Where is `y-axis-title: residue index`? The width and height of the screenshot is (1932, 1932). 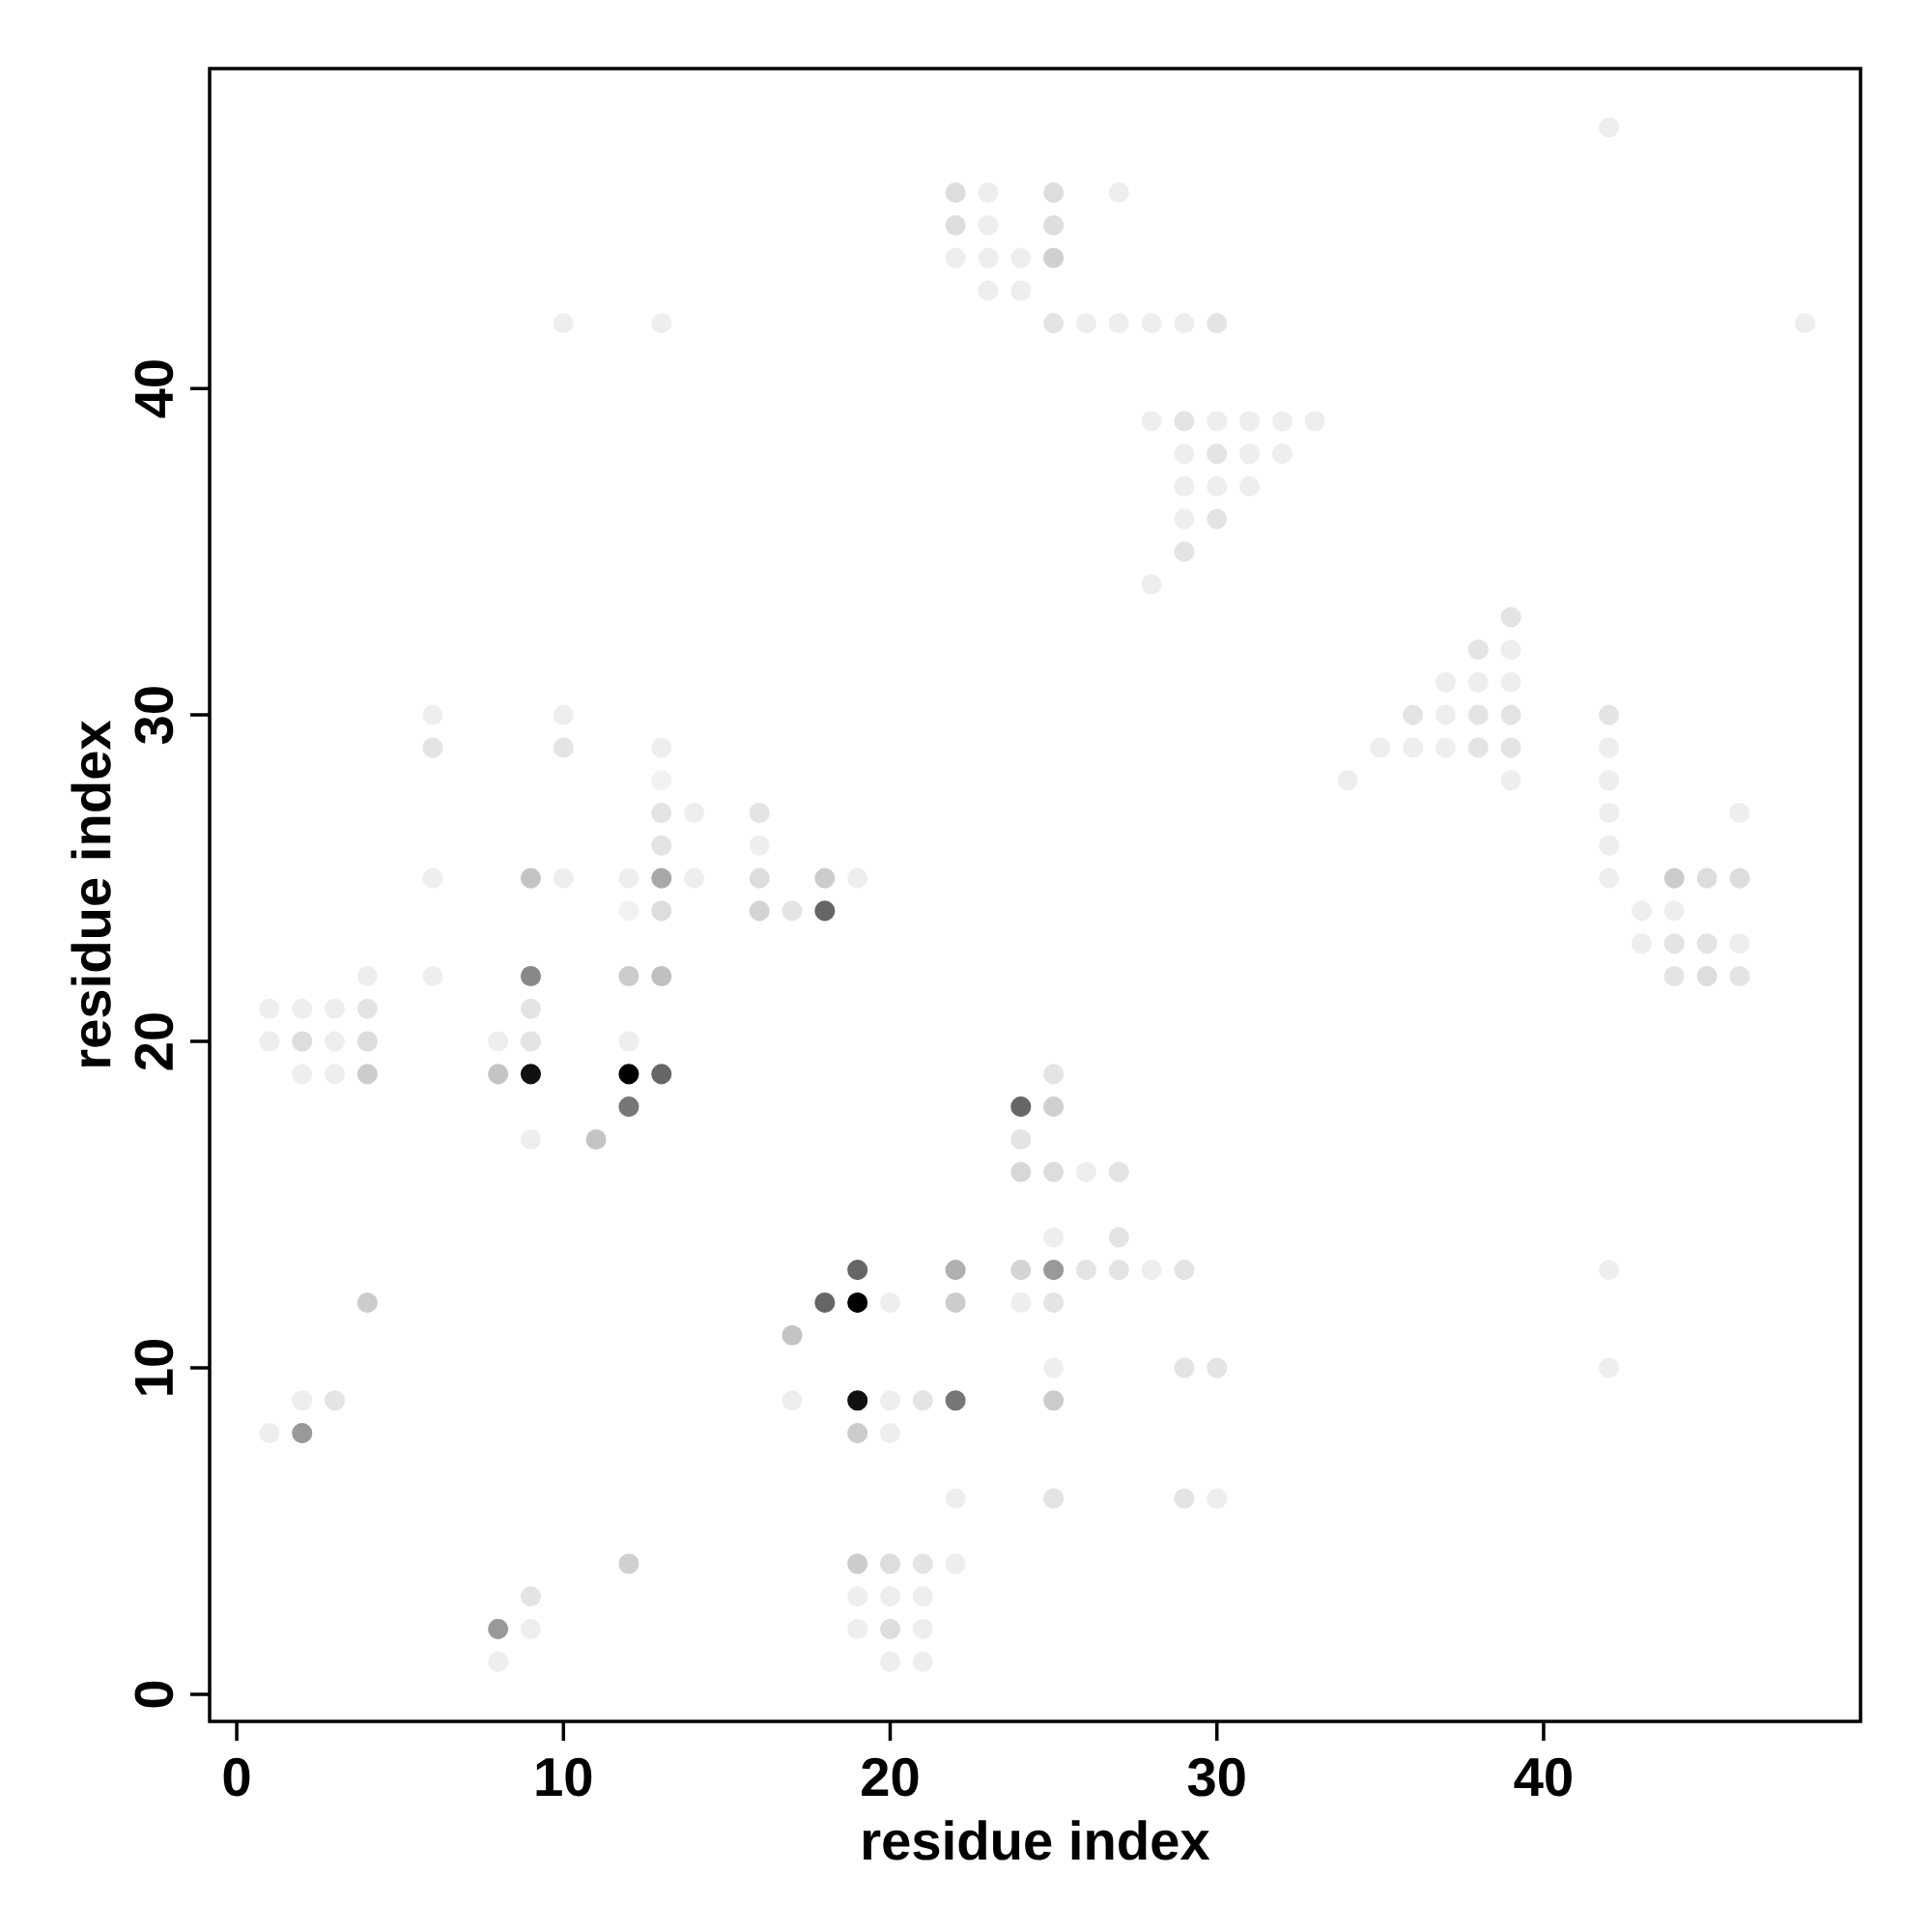 y-axis-title: residue index is located at coordinates (91, 893).